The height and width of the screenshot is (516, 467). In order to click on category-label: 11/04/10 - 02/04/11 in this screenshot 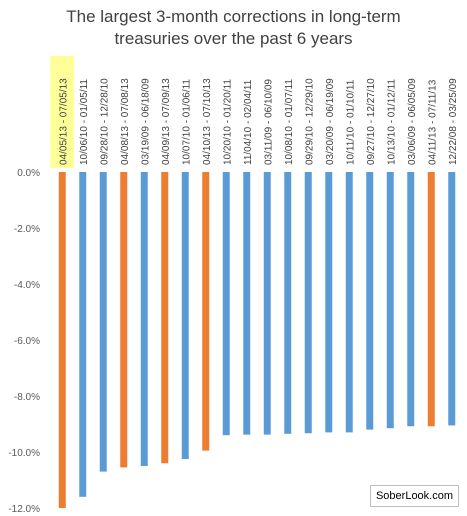, I will do `click(248, 122)`.